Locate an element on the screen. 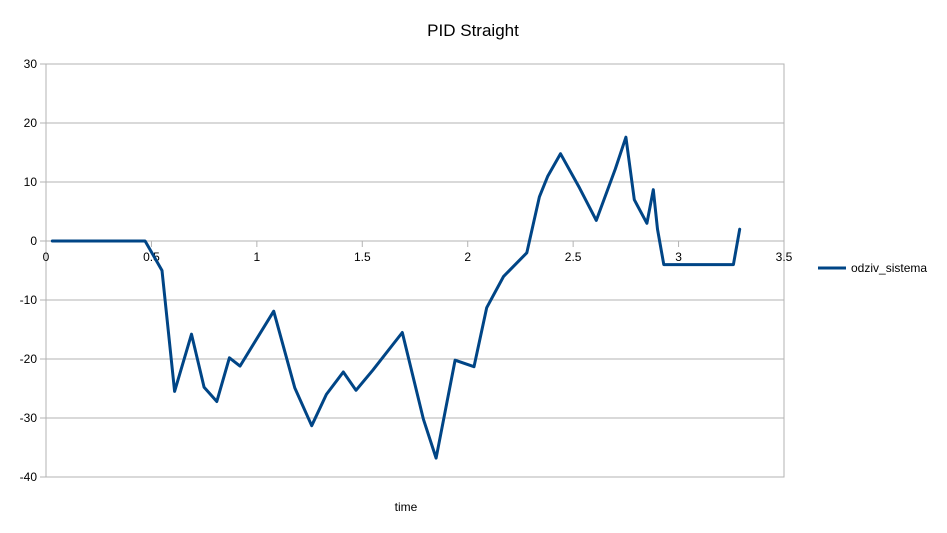  legend-label-odziv-sistema: odziv_sistema is located at coordinates (889, 268).